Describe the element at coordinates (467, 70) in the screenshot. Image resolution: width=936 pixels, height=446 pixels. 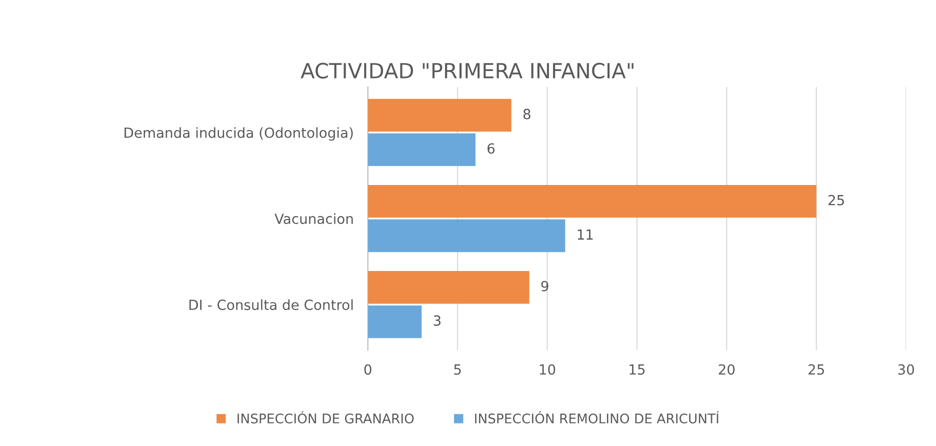
I see `chart-title: ACTIVIDAD "PRIMERA INFANCIA"` at that location.